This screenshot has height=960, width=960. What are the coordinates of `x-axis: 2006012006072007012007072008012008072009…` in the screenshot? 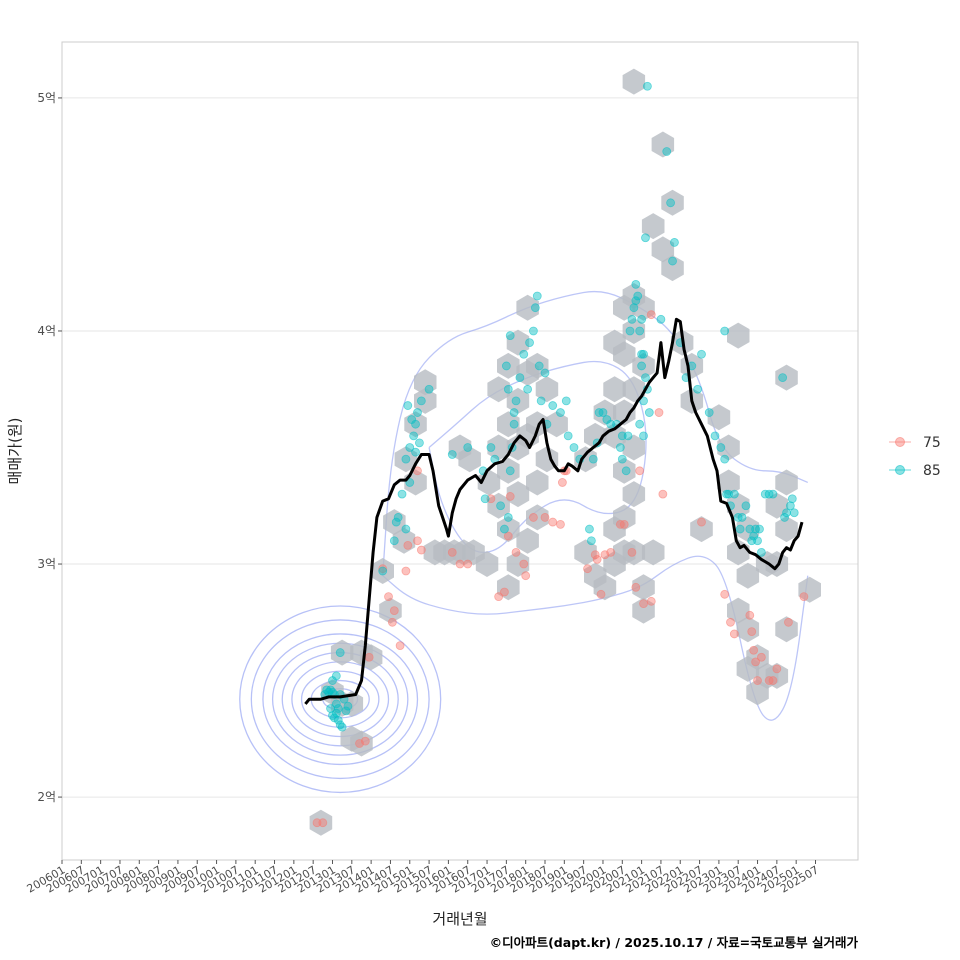 It's located at (423, 878).